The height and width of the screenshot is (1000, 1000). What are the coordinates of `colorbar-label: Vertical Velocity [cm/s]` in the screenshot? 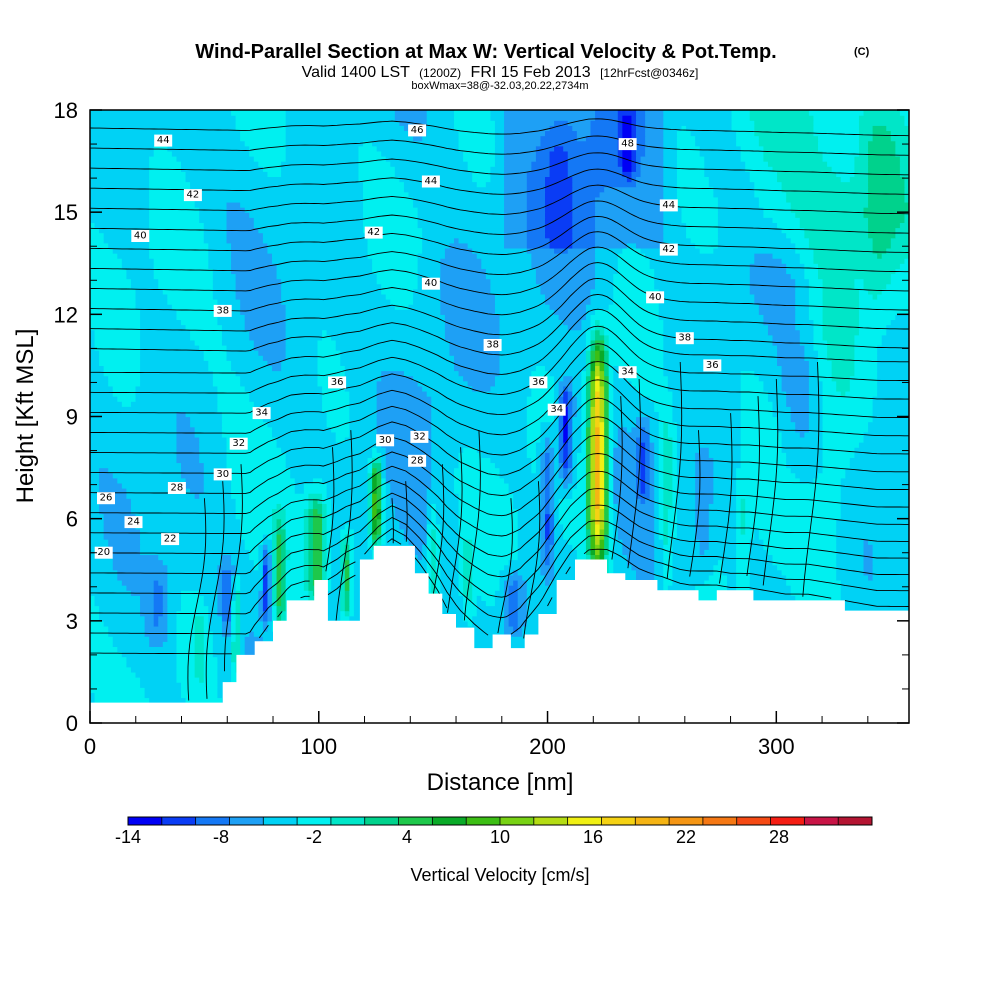 It's located at (499, 875).